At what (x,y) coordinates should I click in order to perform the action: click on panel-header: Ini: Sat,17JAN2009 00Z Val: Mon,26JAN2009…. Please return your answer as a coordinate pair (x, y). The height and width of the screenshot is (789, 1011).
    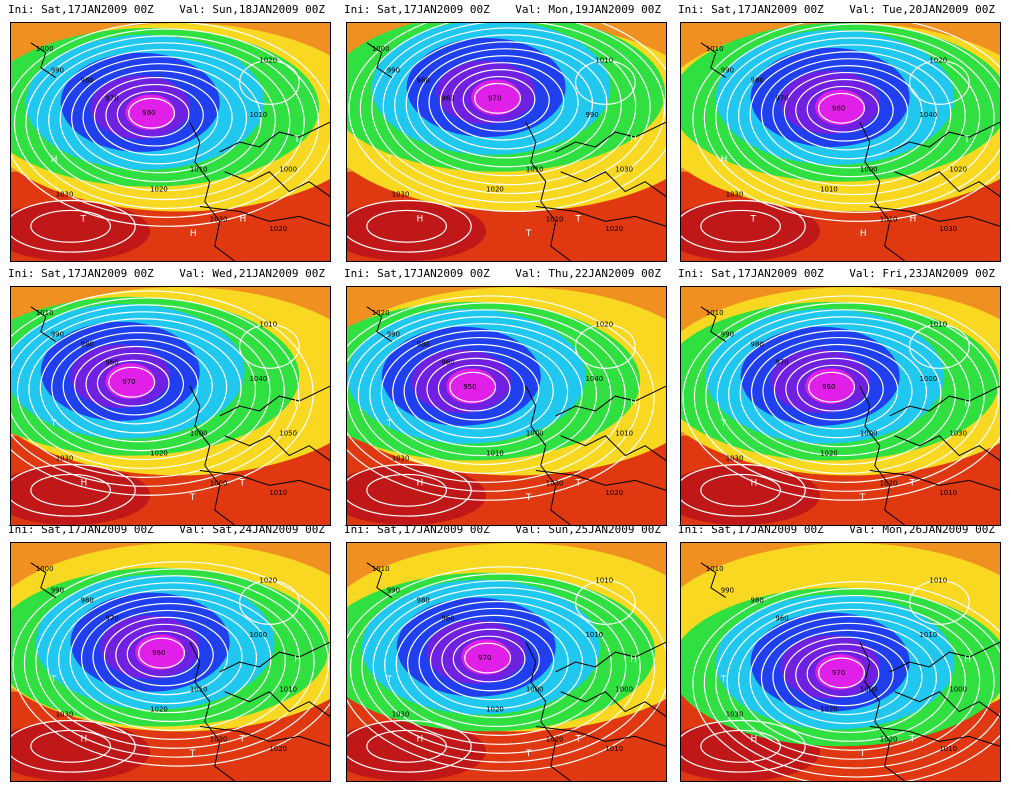
    Looking at the image, I should click on (836, 530).